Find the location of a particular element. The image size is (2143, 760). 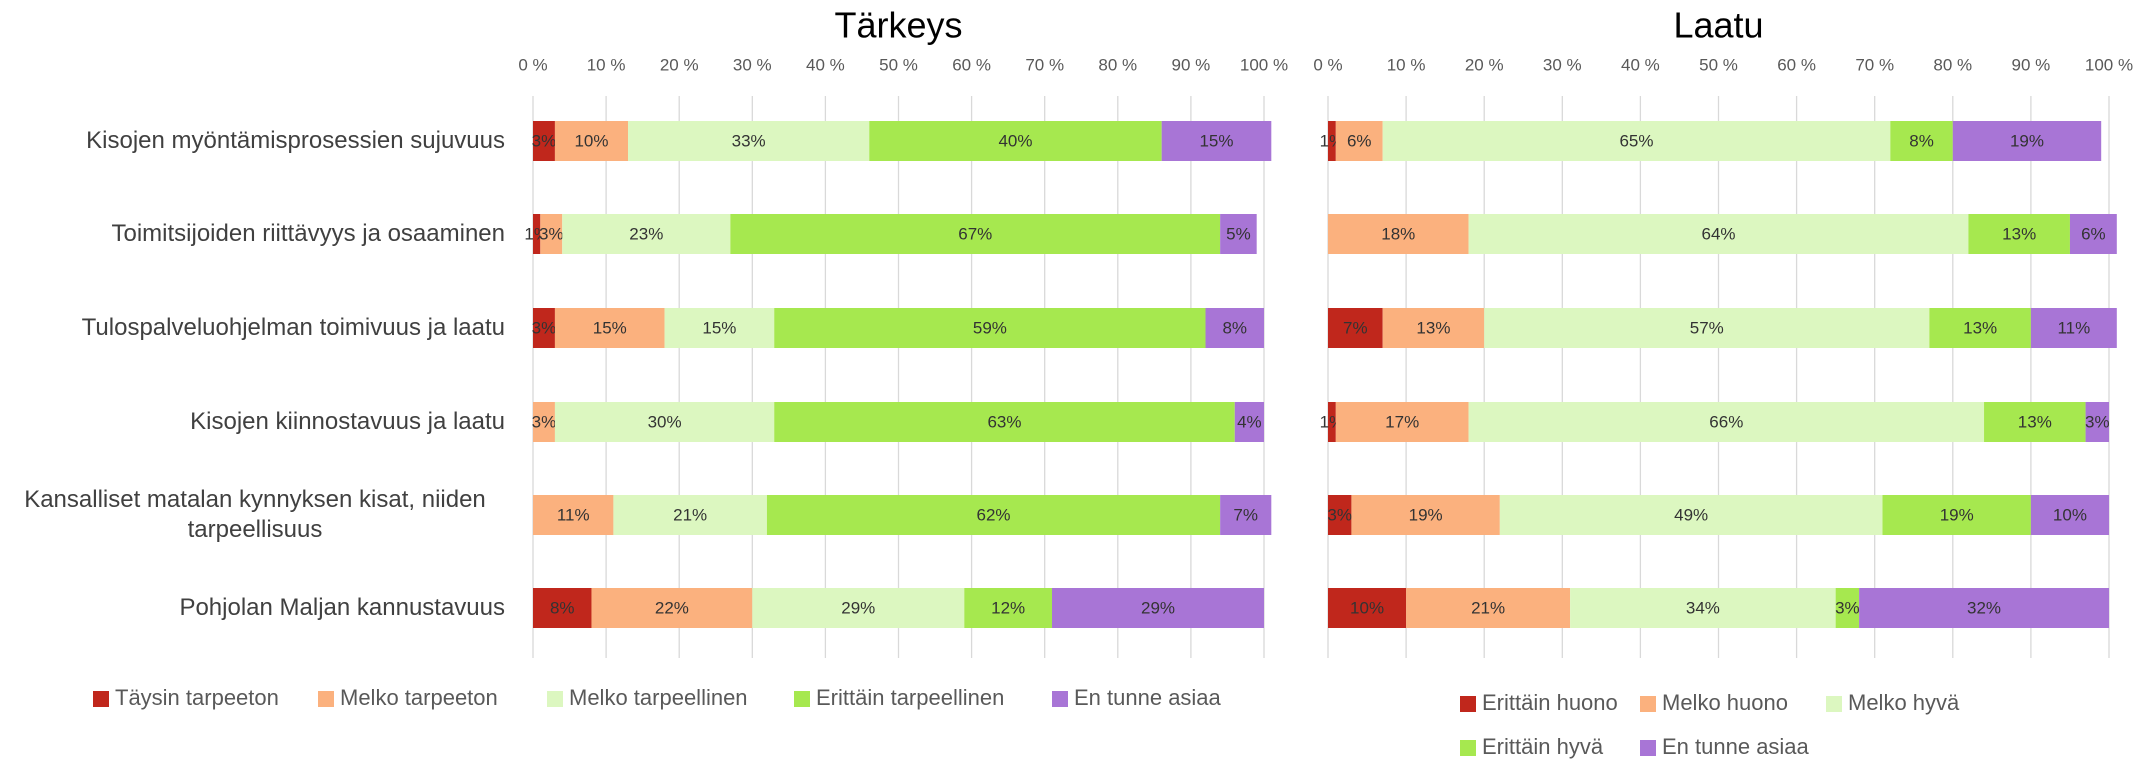

category-label: Toimitsijoiden riittävyys ja osaaminen is located at coordinates (308, 233).